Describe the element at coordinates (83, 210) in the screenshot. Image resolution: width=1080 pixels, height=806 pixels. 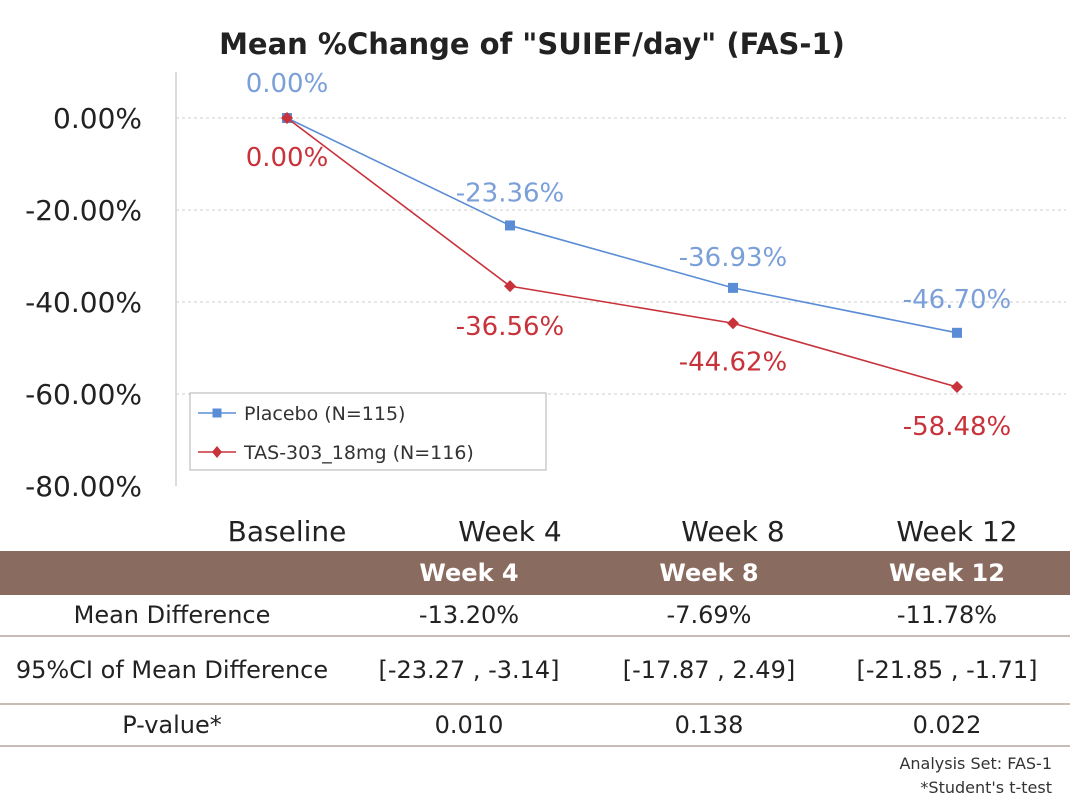
I see `y-tick-label: -20.00%` at that location.